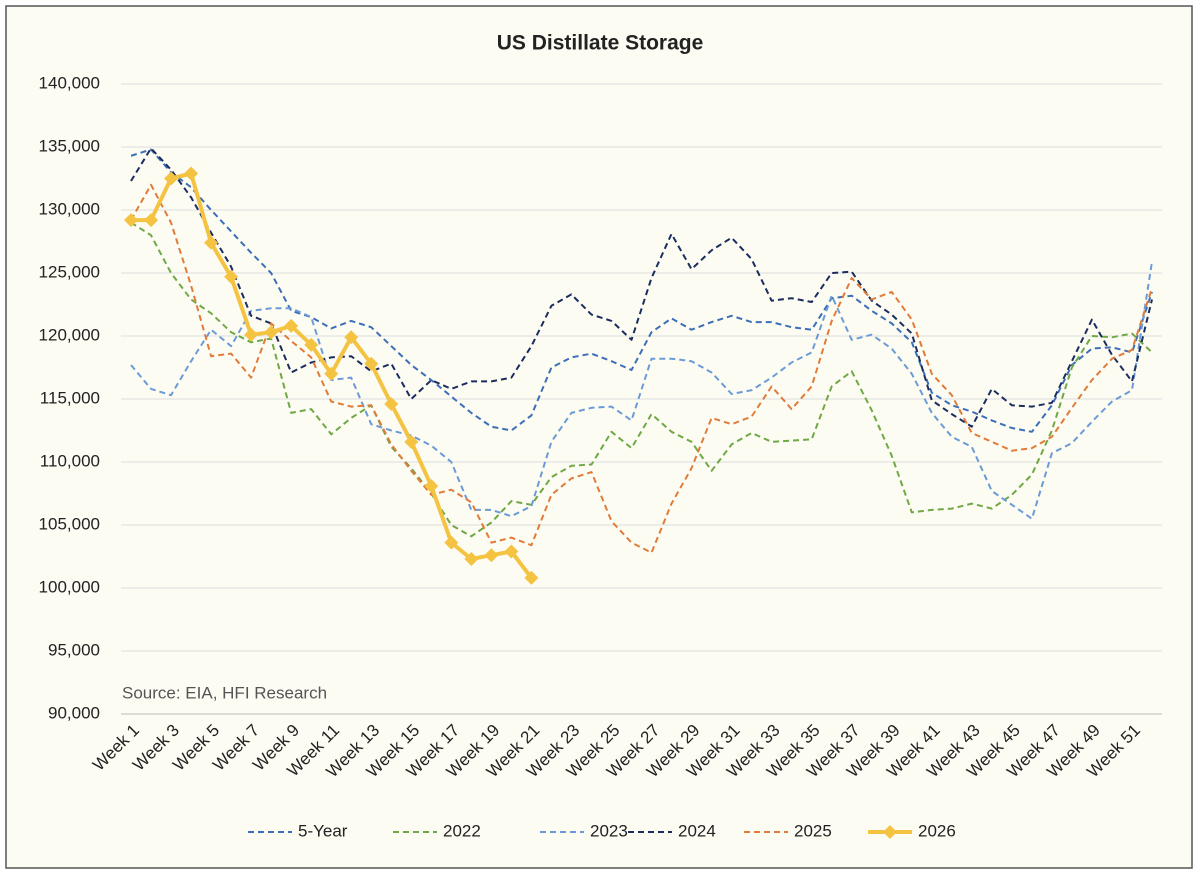 The image size is (1200, 875). Describe the element at coordinates (69, 586) in the screenshot. I see `y-tick-label: 100,000` at that location.